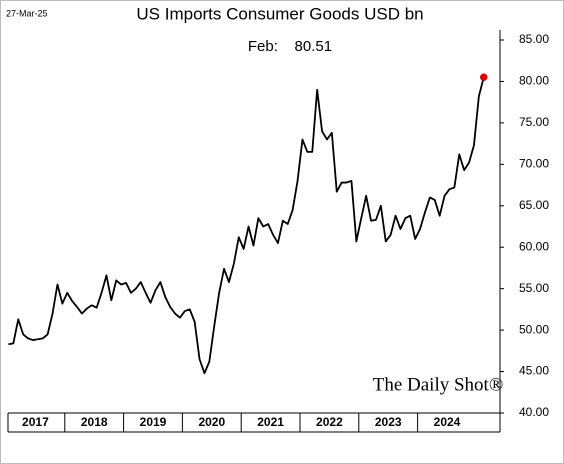 This screenshot has height=464, width=564. What do you see at coordinates (35, 422) in the screenshot?
I see `x-tick-label: 2017` at bounding box center [35, 422].